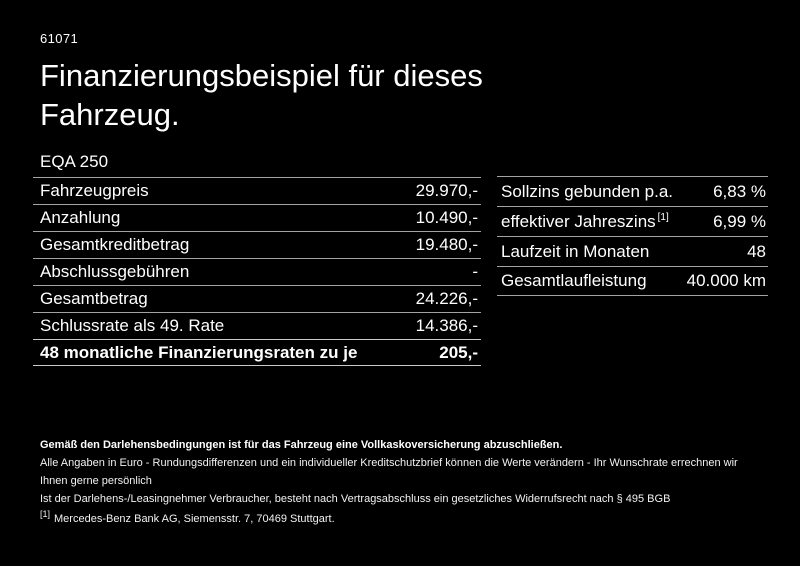  What do you see at coordinates (115, 271) in the screenshot?
I see `row-label: Abschlussgebühren` at bounding box center [115, 271].